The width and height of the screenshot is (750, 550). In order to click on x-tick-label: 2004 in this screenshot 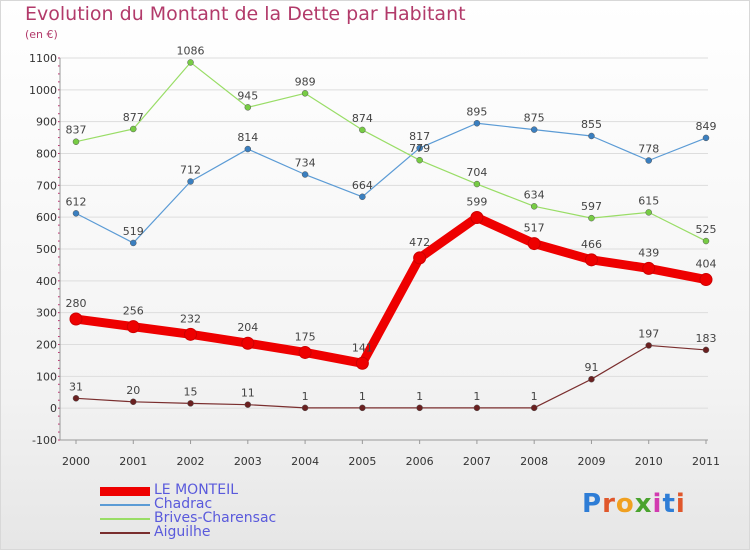, I will do `click(305, 461)`.